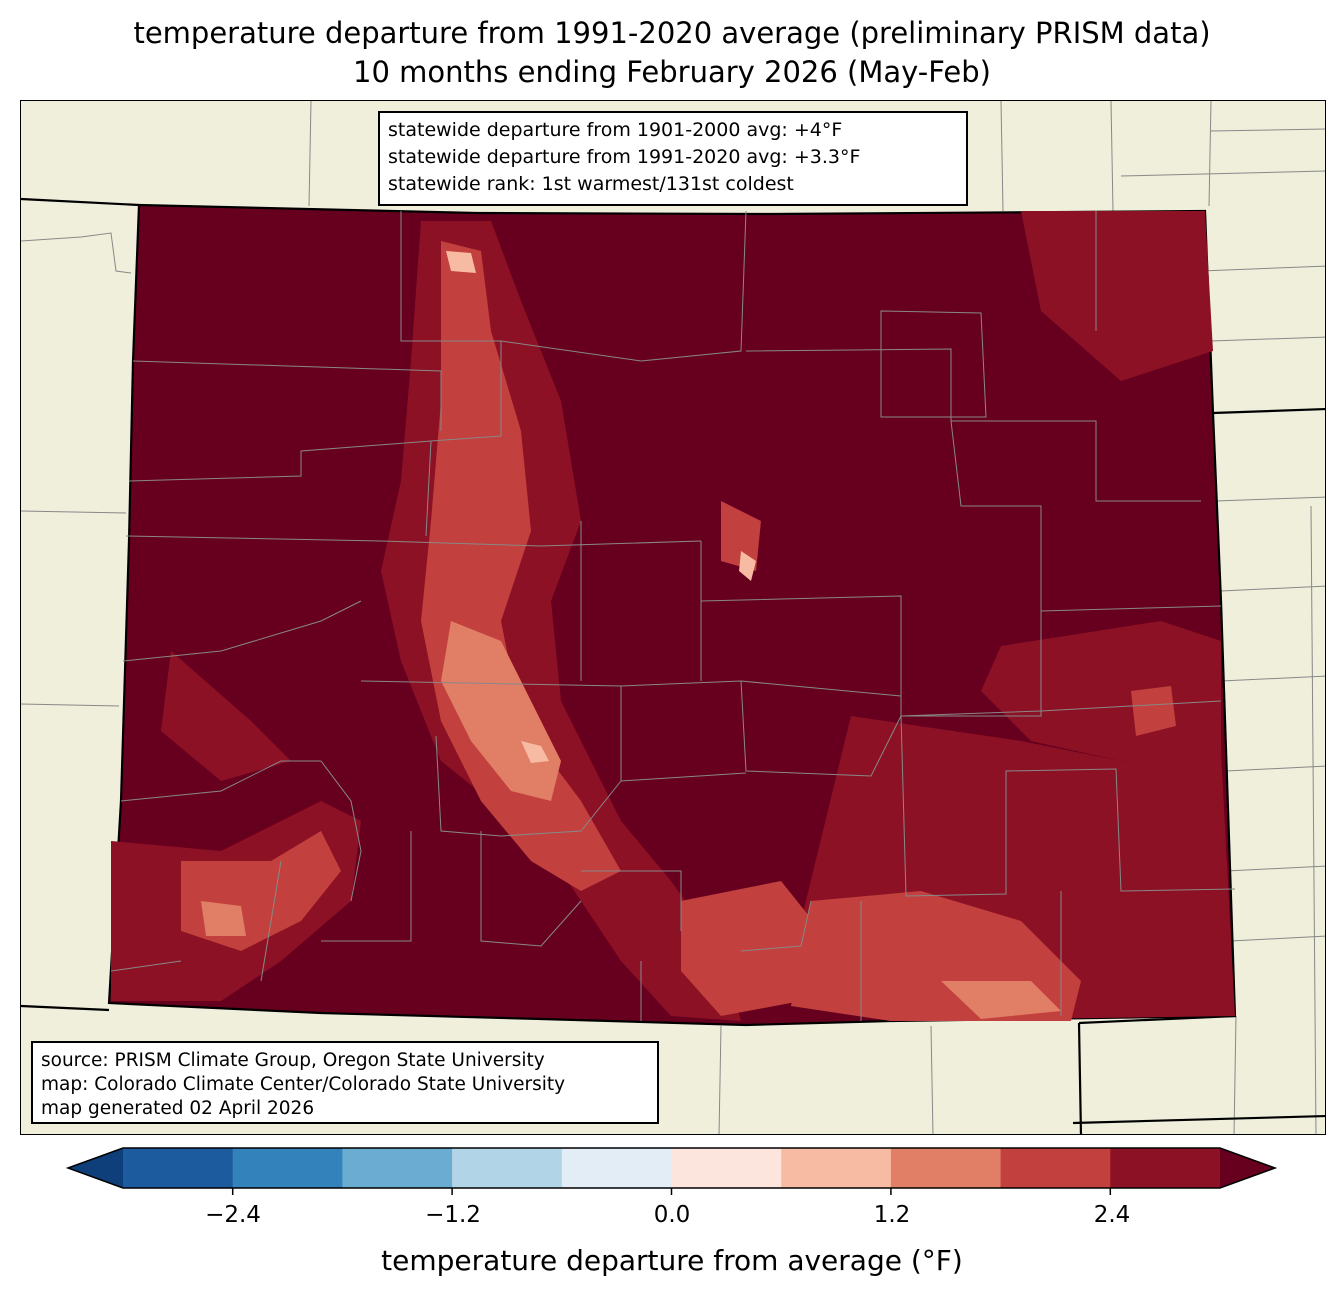  What do you see at coordinates (1001, 1000) in the screenshot?
I see `south-plains-hotspot` at bounding box center [1001, 1000].